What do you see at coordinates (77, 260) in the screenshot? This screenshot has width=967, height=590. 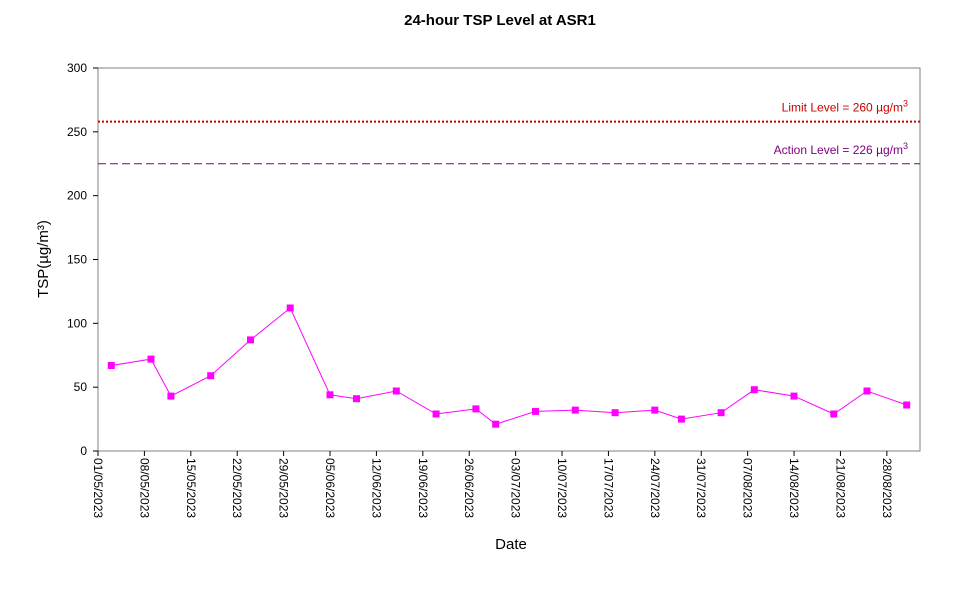 I see `y-tick-label: 150` at bounding box center [77, 260].